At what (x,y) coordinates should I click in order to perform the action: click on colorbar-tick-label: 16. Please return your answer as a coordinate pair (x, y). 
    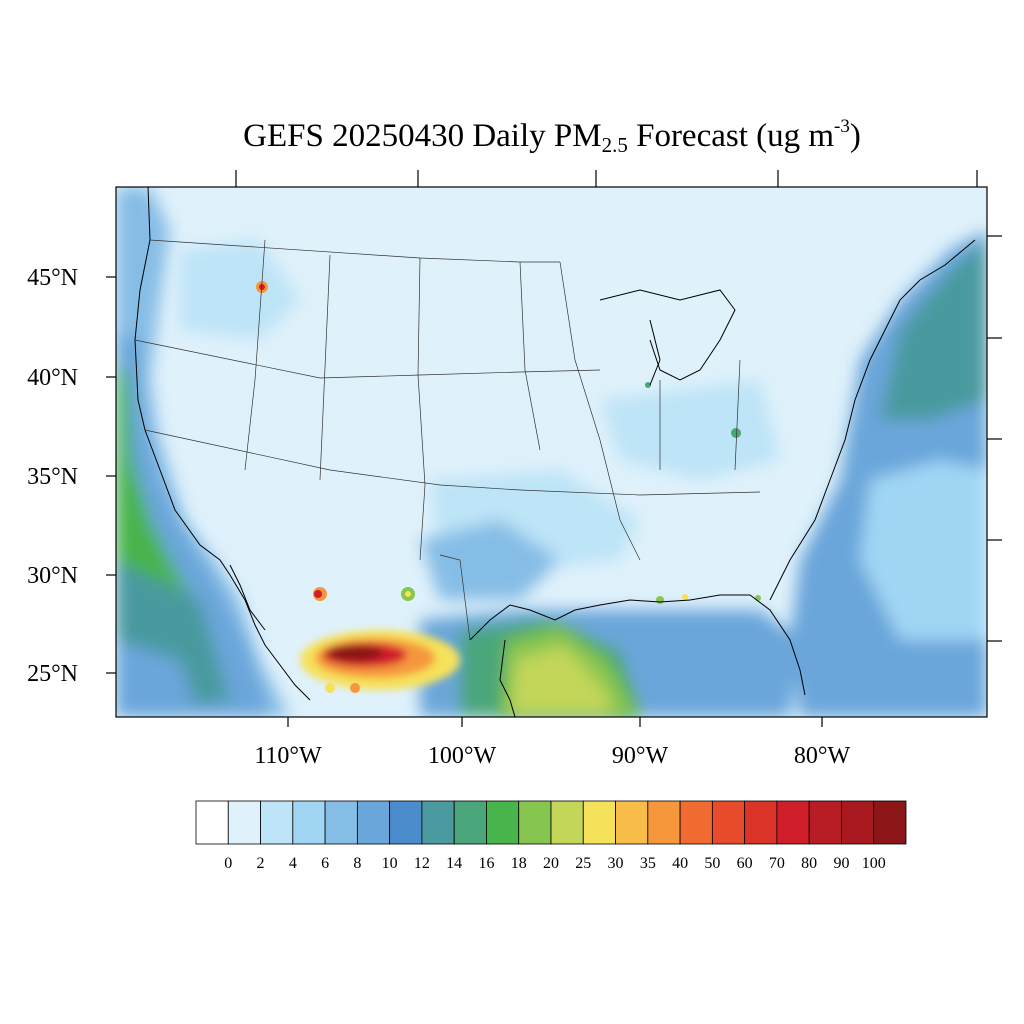
    Looking at the image, I should click on (486, 863).